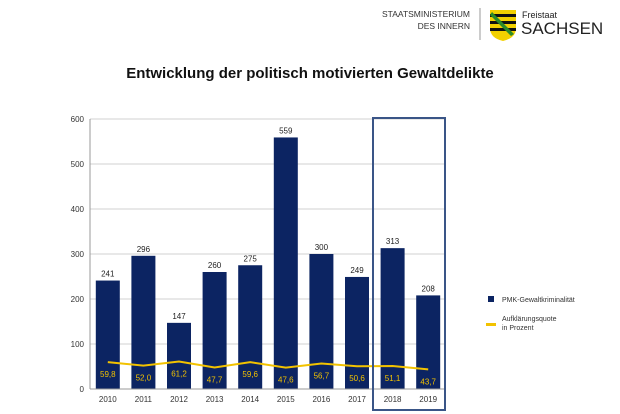 The height and width of the screenshot is (414, 620). What do you see at coordinates (78, 164) in the screenshot?
I see `y-tick-label: 500` at bounding box center [78, 164].